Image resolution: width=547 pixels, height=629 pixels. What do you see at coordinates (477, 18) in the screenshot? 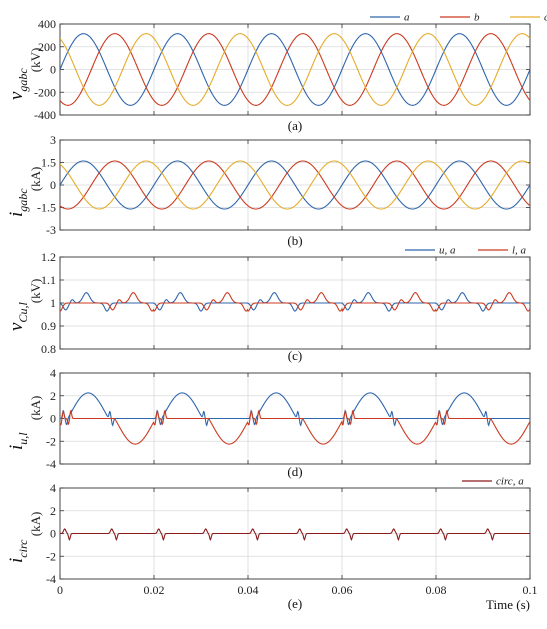
I see `legend-label: b` at bounding box center [477, 18].